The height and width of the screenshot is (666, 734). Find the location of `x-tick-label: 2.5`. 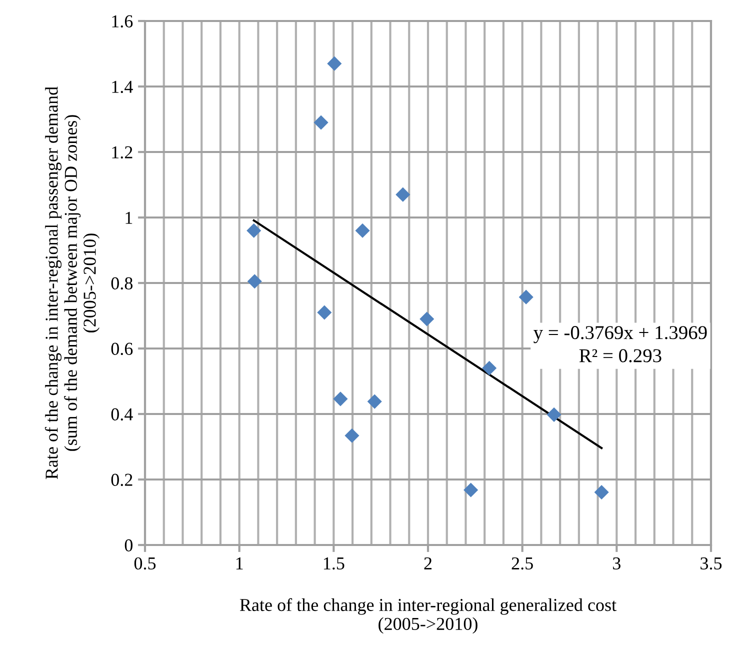

x-tick-label: 2.5 is located at coordinates (522, 563).